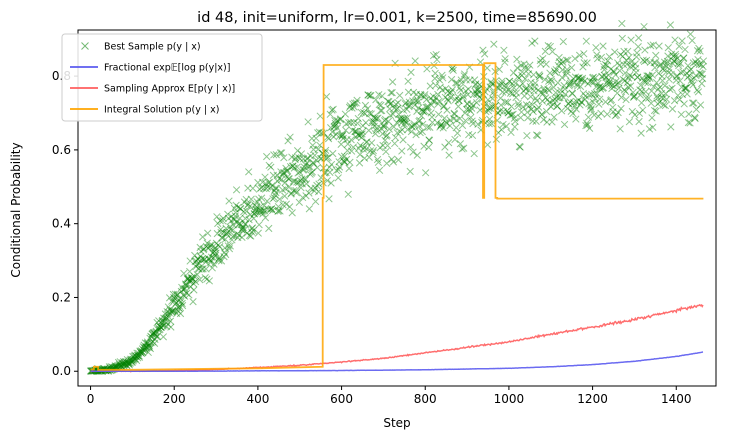  Describe the element at coordinates (16, 209) in the screenshot. I see `y-axis-label: Conditional Probability` at that location.